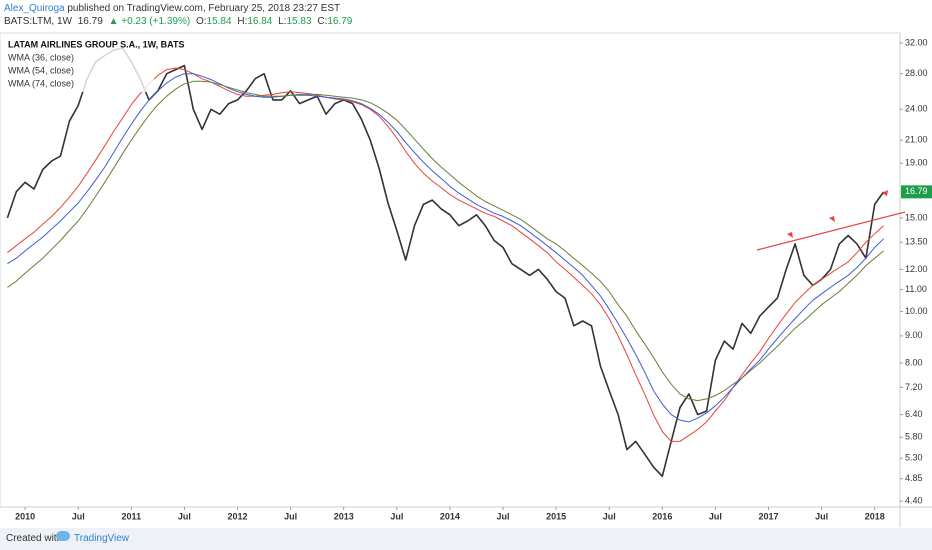 This screenshot has height=550, width=932. What do you see at coordinates (831, 231) in the screenshot?
I see `trend-line` at bounding box center [831, 231].